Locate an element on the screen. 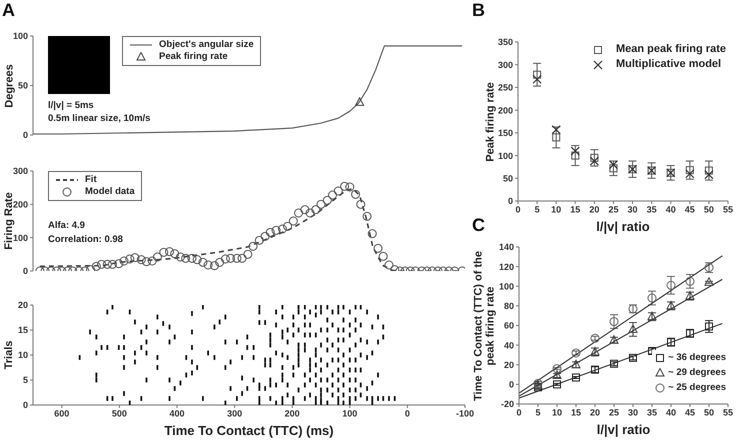 The height and width of the screenshot is (443, 737). y-tick-label: 80 is located at coordinates (509, 306).